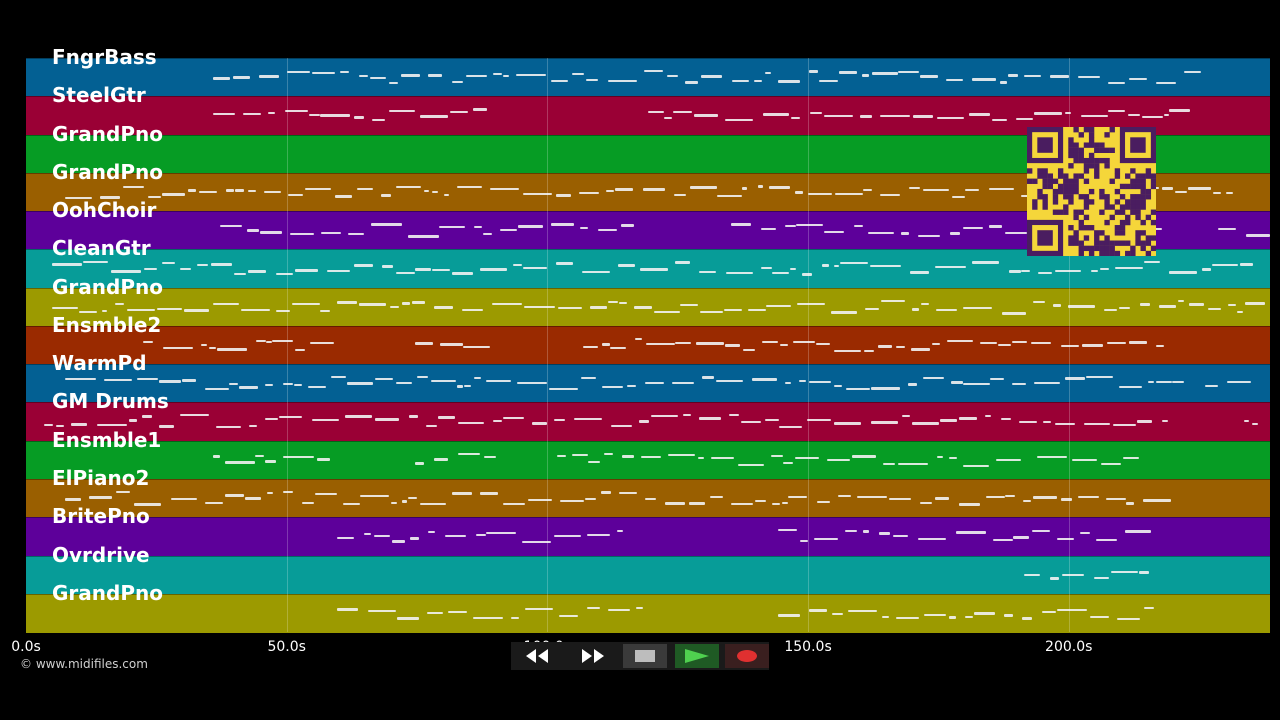 This screenshot has width=1280, height=720. What do you see at coordinates (593, 656) in the screenshot?
I see `fast-forward-button` at bounding box center [593, 656].